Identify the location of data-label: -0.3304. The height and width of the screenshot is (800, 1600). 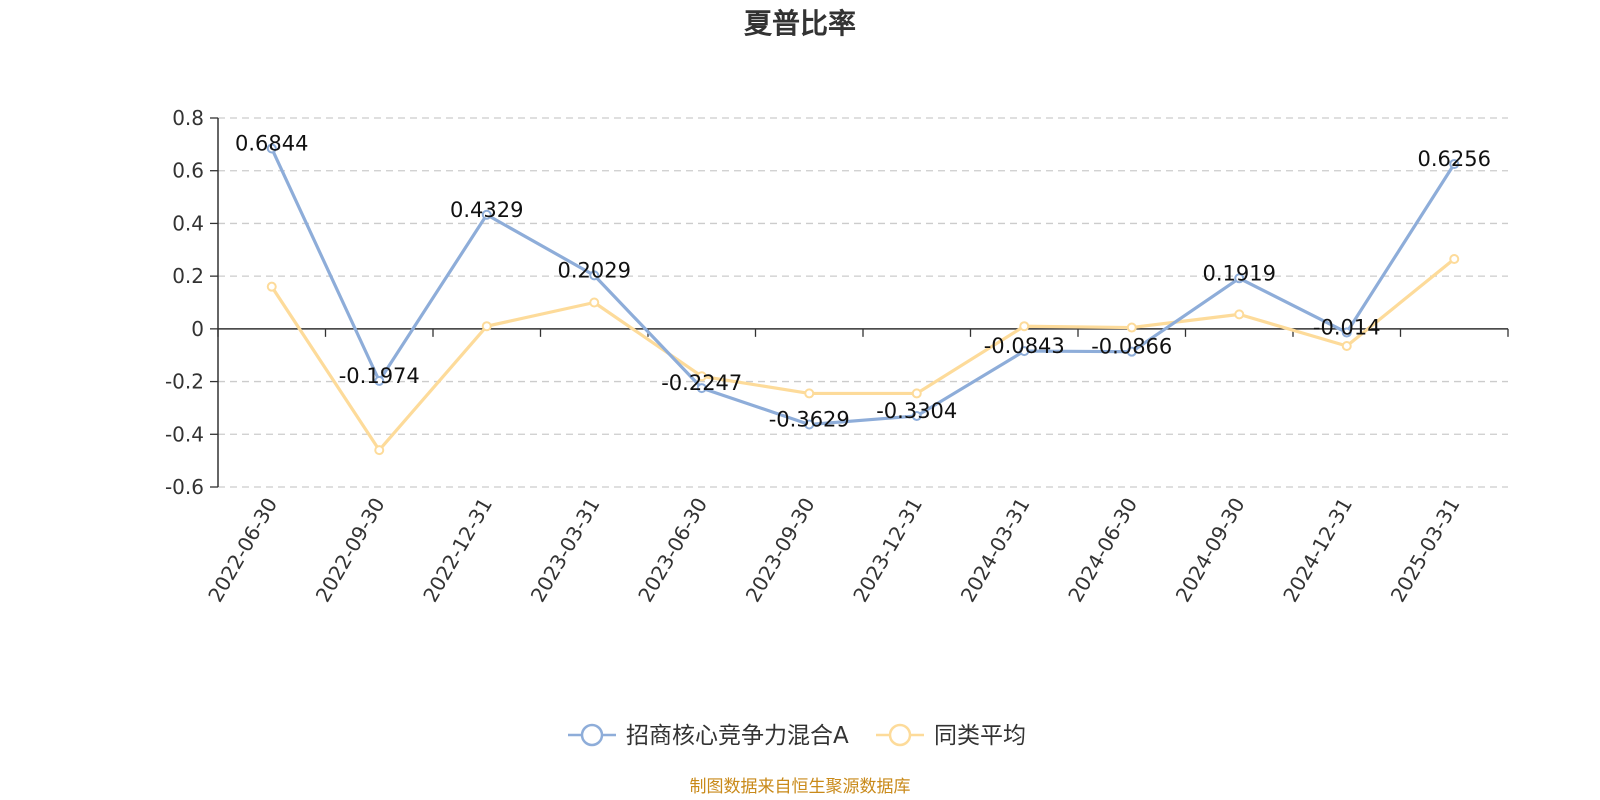
(916, 411).